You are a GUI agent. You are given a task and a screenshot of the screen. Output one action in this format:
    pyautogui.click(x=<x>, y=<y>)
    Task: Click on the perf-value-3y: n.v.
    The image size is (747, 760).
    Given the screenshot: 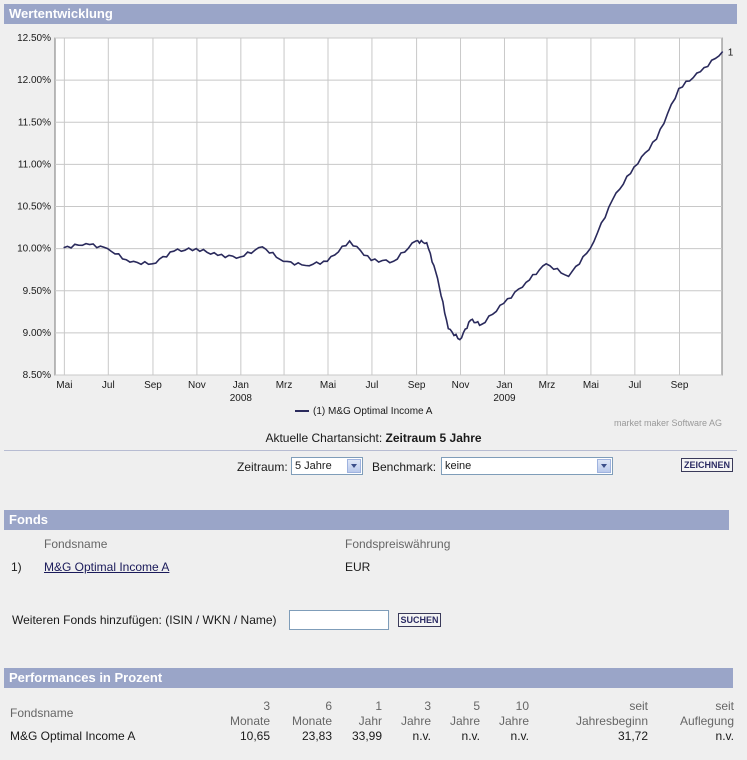 What is the action you would take?
    pyautogui.click(x=421, y=736)
    